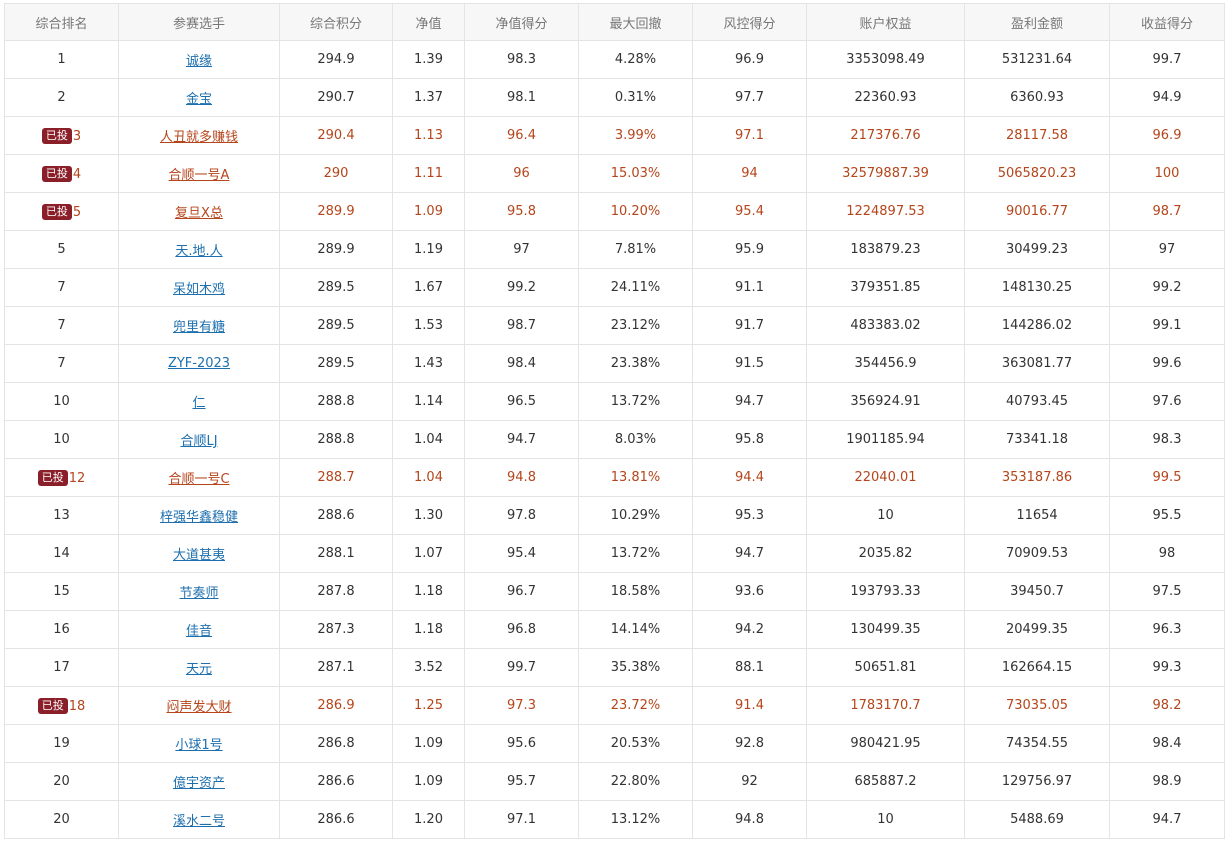 Image resolution: width=1227 pixels, height=843 pixels. What do you see at coordinates (635, 22) in the screenshot?
I see `header-max-drawdown: 最大回撤` at bounding box center [635, 22].